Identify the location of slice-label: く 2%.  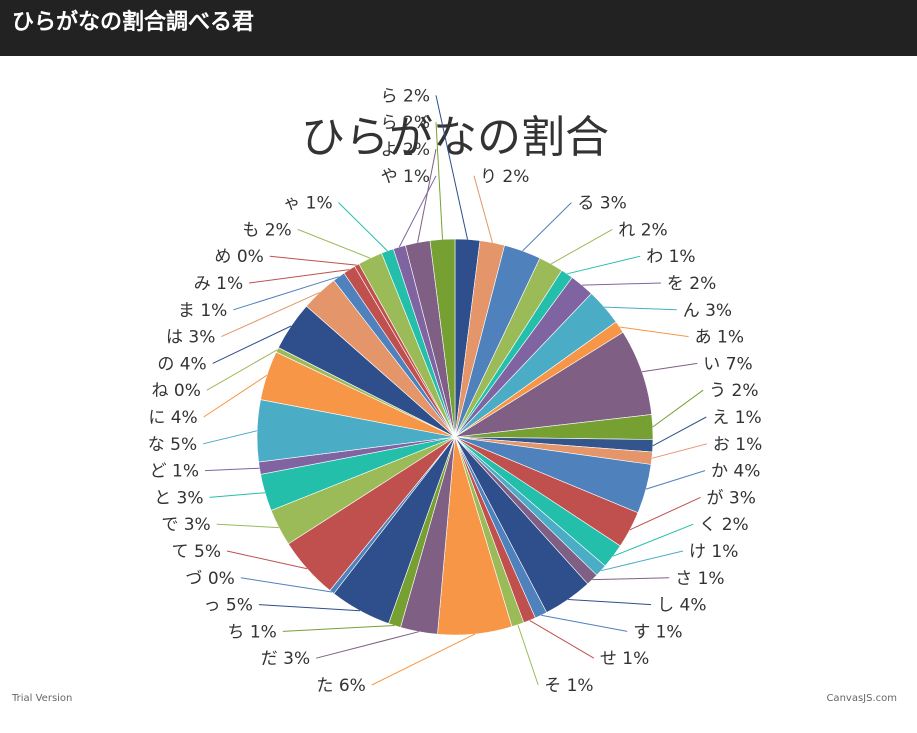
(723, 525).